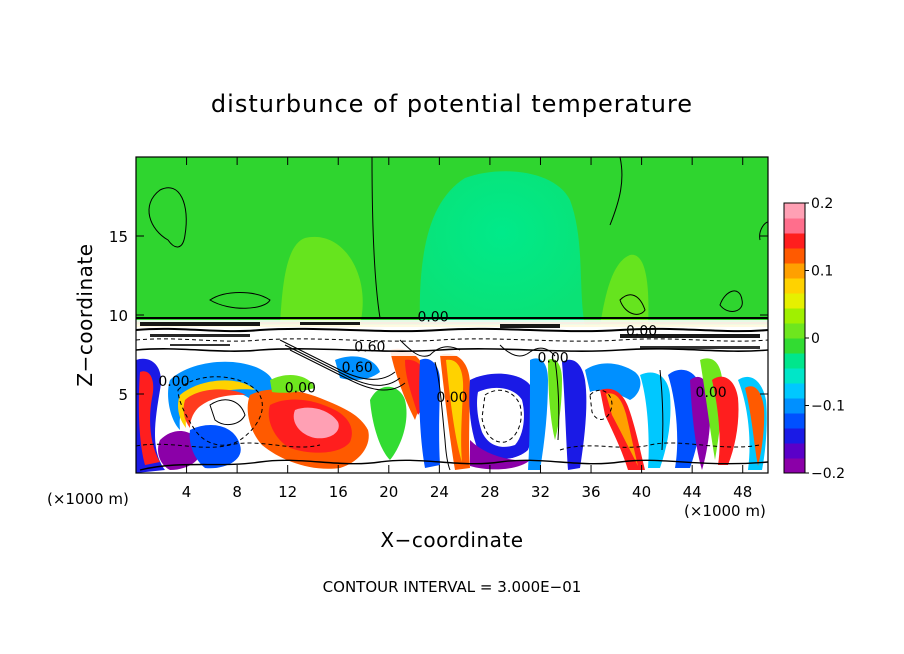  I want to click on warm-region-left, so click(321, 281).